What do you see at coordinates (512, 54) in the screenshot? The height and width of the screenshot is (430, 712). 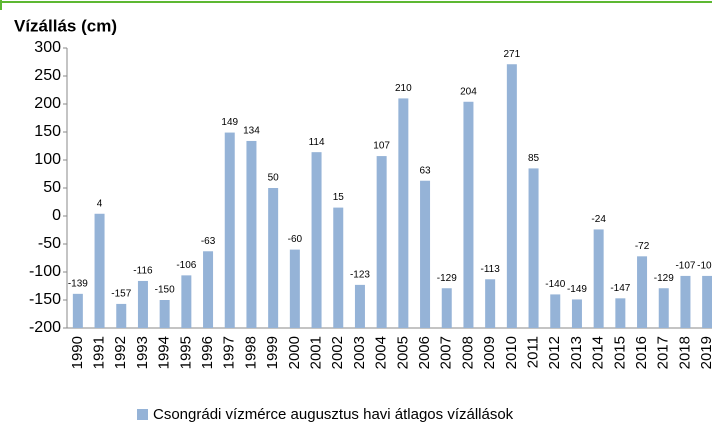 I see `data-label: 271` at bounding box center [512, 54].